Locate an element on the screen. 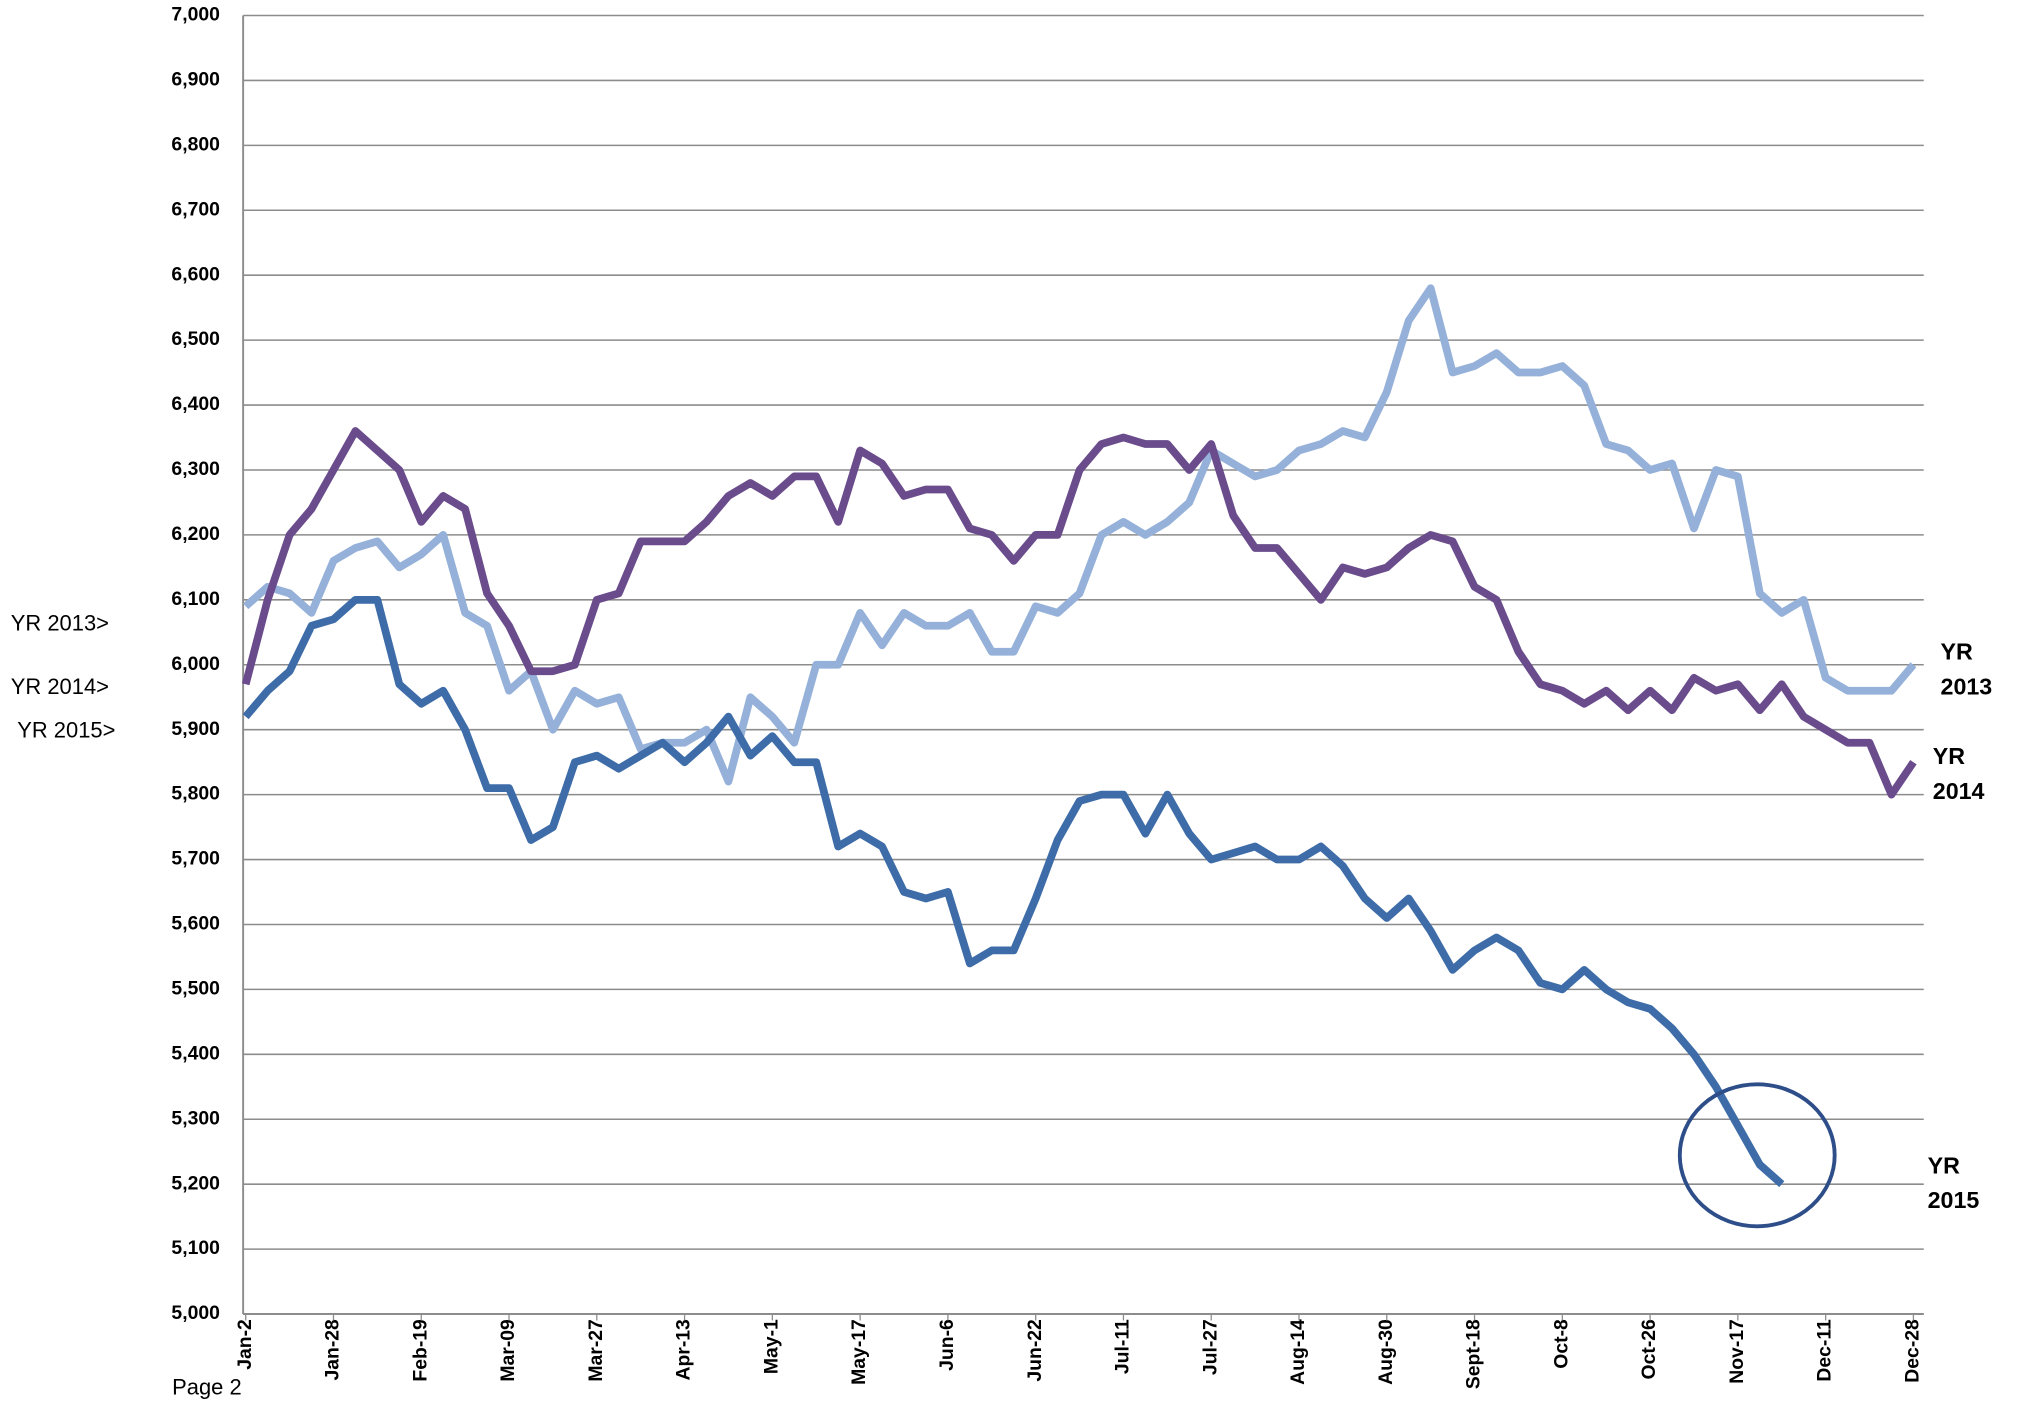  series-label: YR 2014 is located at coordinates (1958, 774).